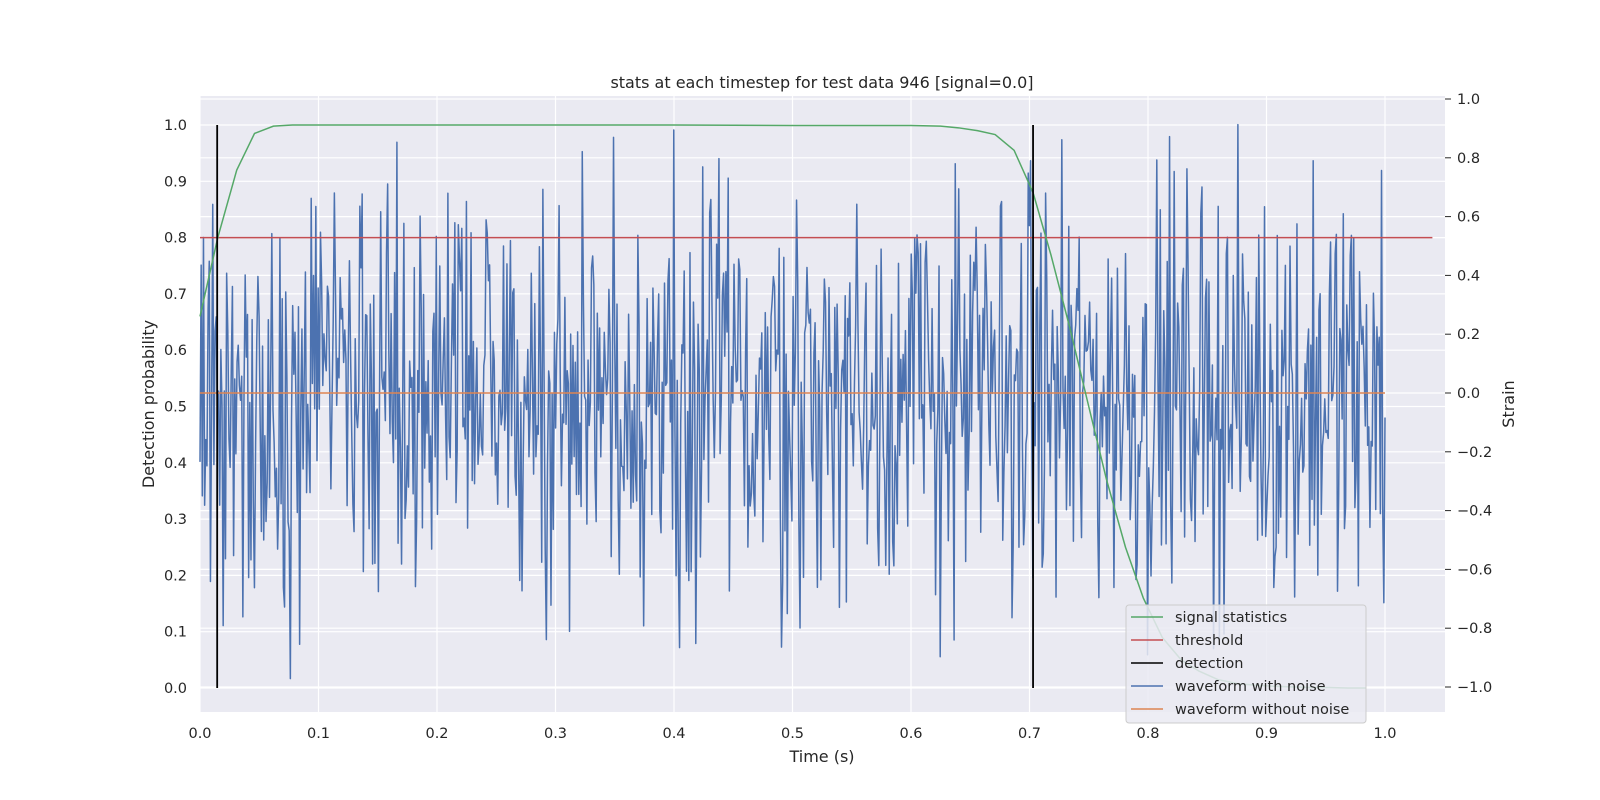  I want to click on legend-label-waveform-with-noise: waveform with noise, so click(1250, 687).